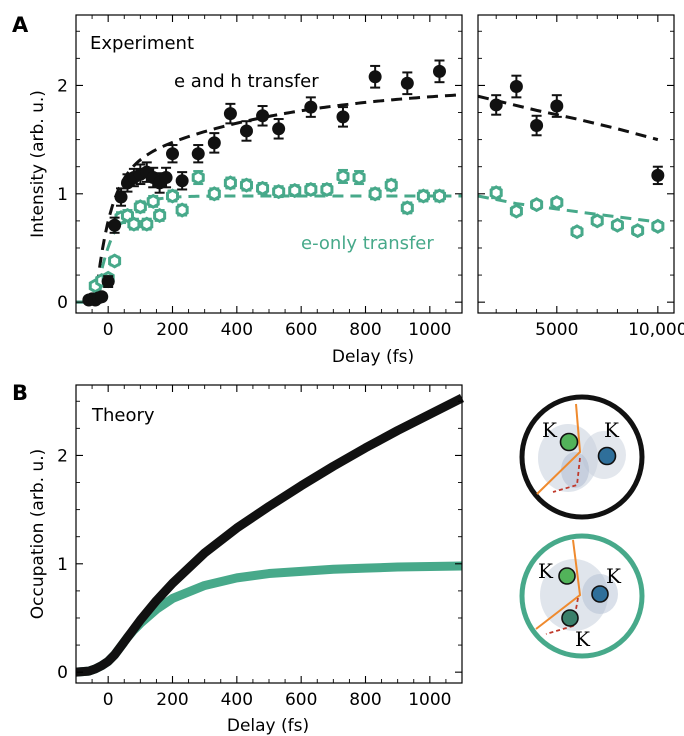  Describe the element at coordinates (614, 576) in the screenshot. I see `valley-label-bottom-2: K` at that location.